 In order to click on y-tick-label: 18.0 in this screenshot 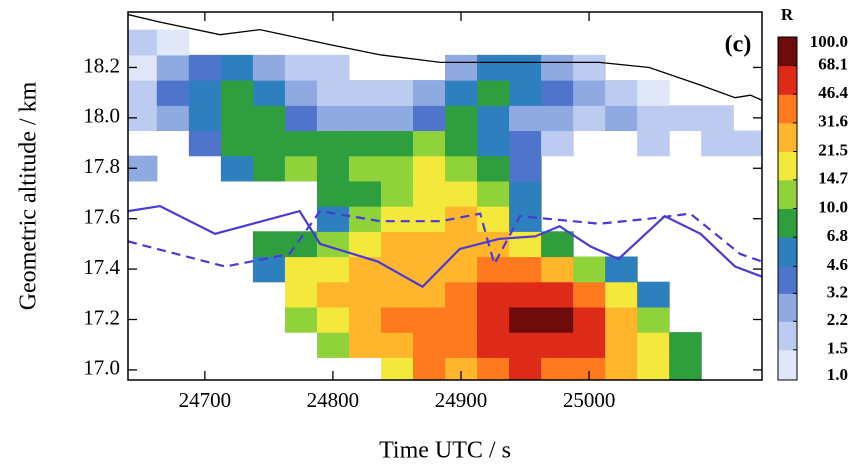, I will do `click(101, 116)`.